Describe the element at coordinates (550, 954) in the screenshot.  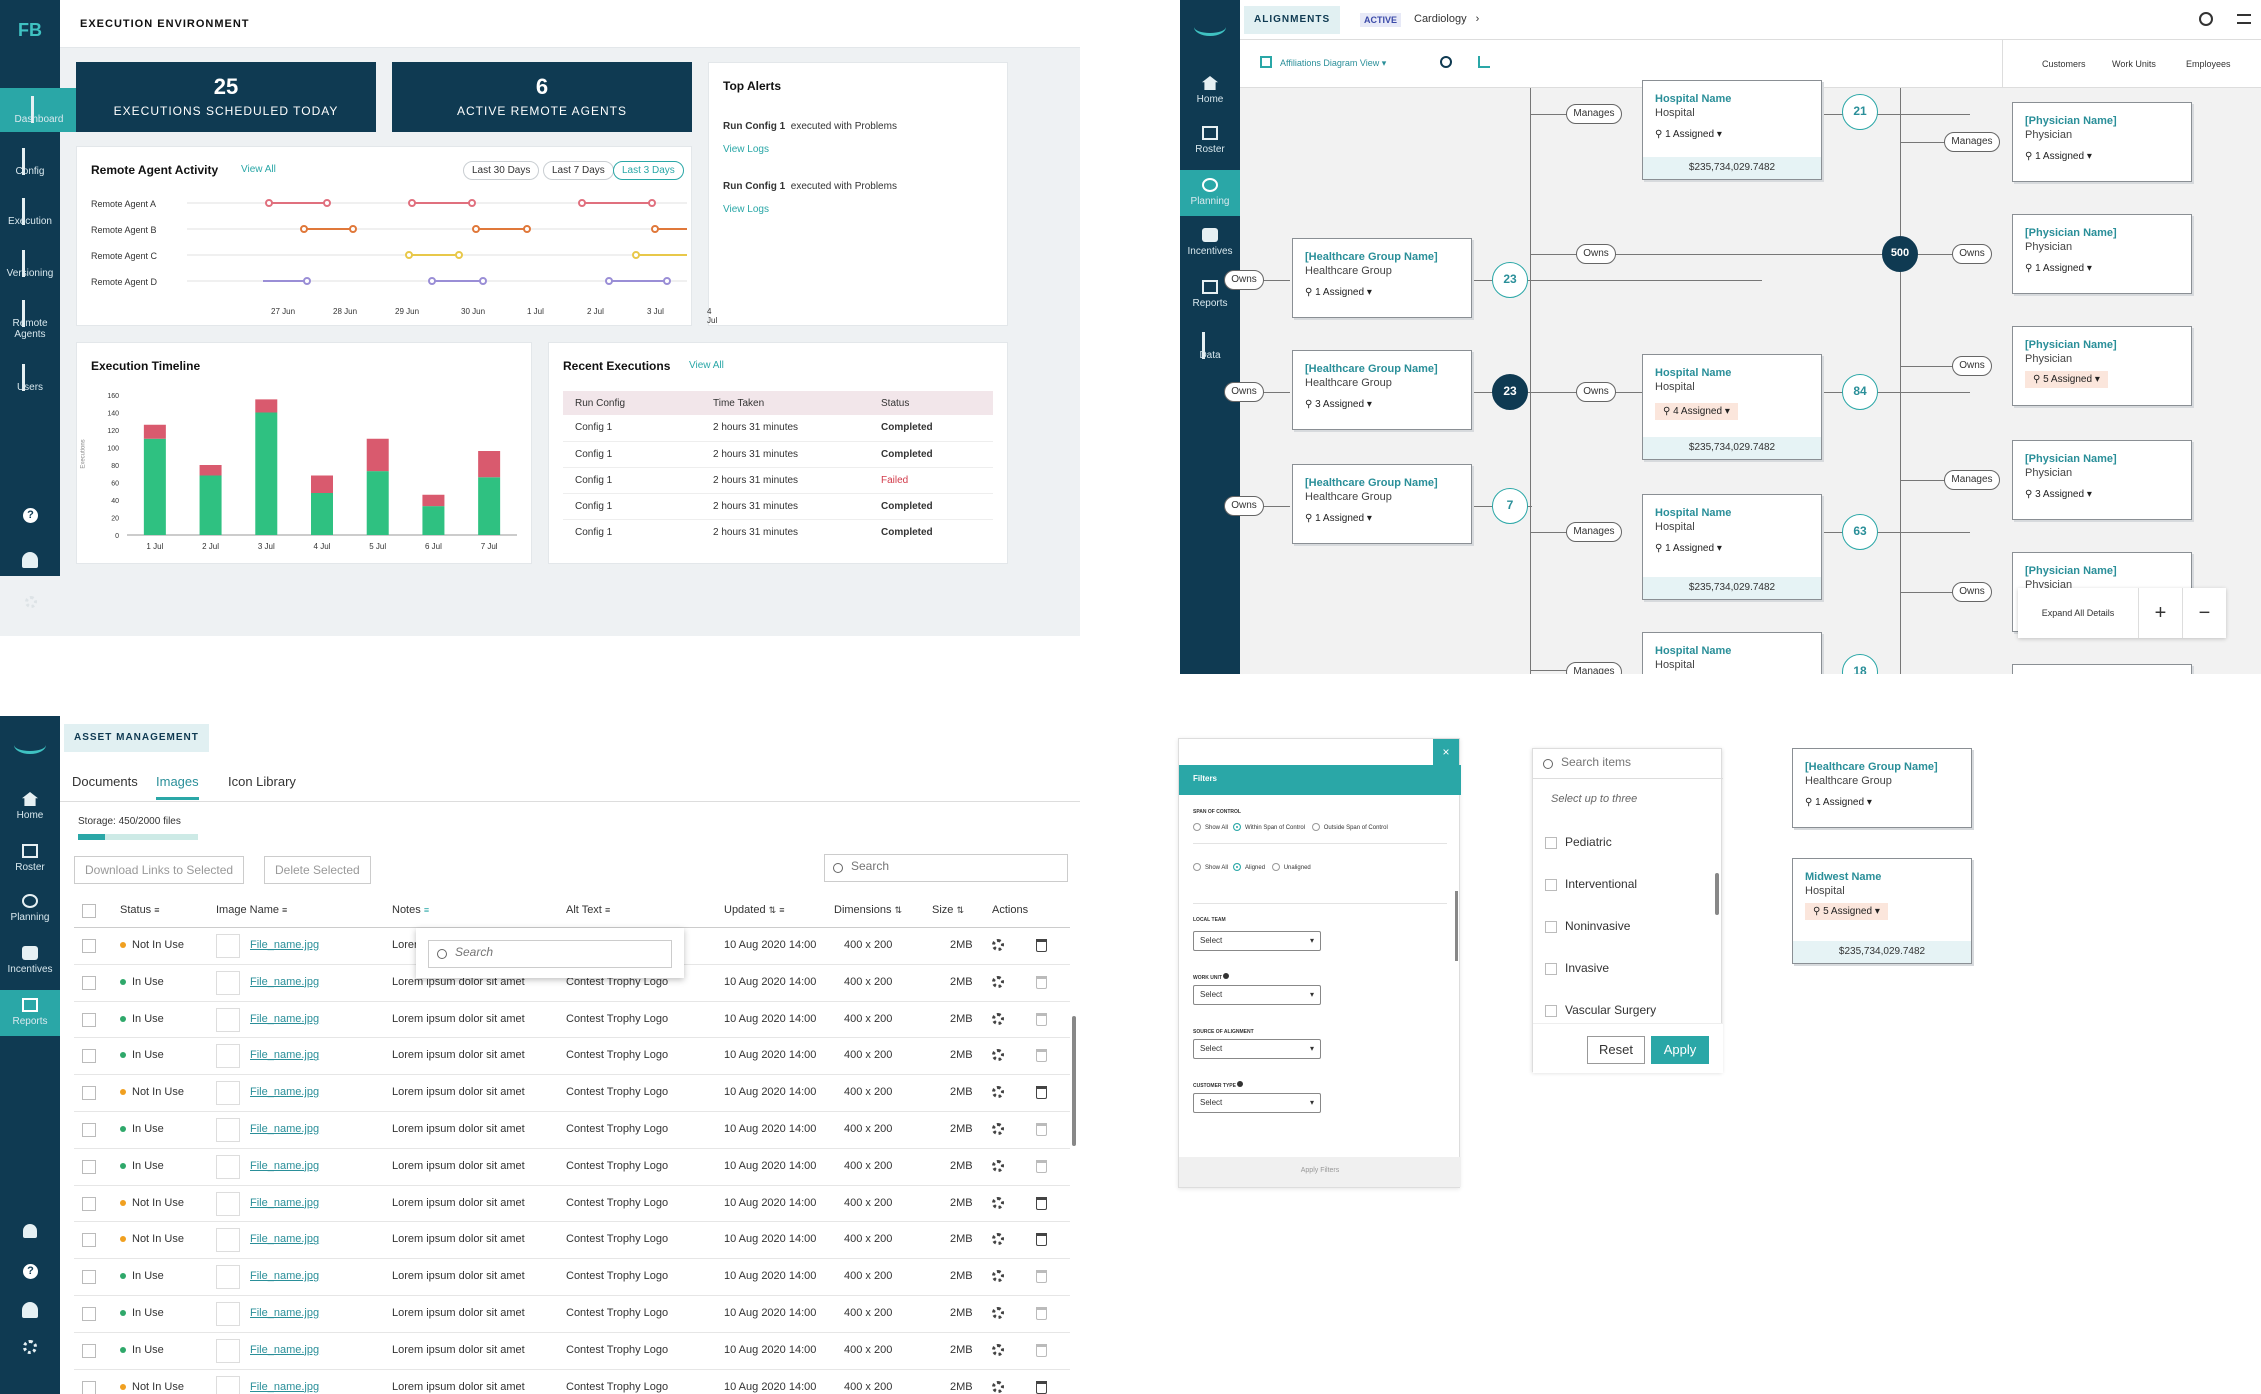
I see `popup-search-field` at that location.